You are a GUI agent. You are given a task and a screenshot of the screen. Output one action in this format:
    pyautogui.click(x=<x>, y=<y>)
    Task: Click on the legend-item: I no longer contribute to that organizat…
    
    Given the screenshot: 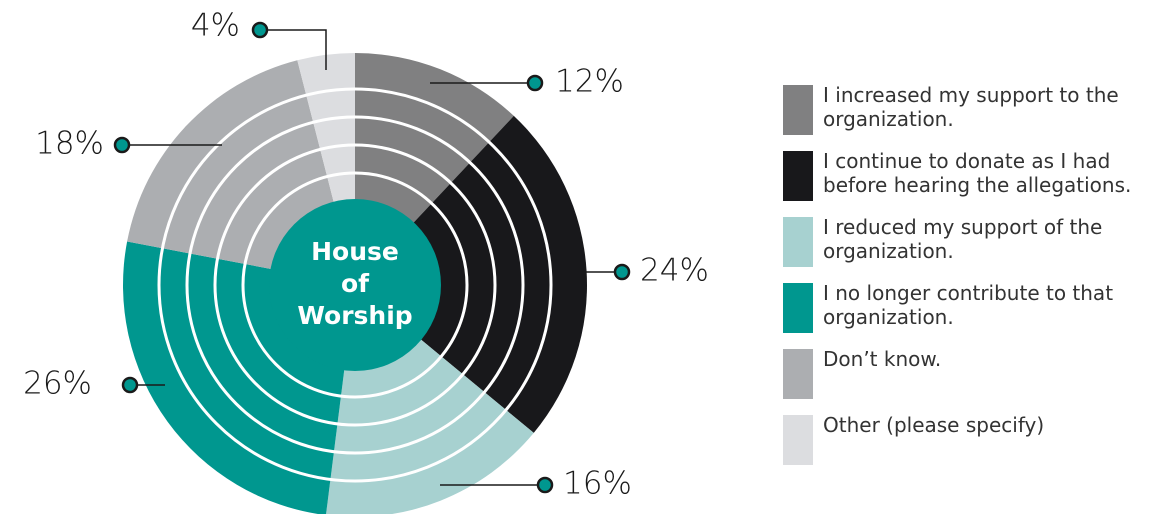 What is the action you would take?
    pyautogui.click(x=976, y=307)
    